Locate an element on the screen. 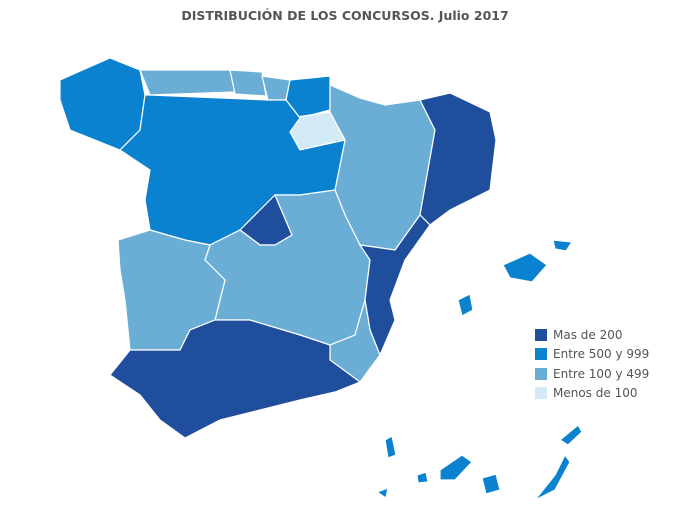  legend-label: Mas de 200 is located at coordinates (588, 334).